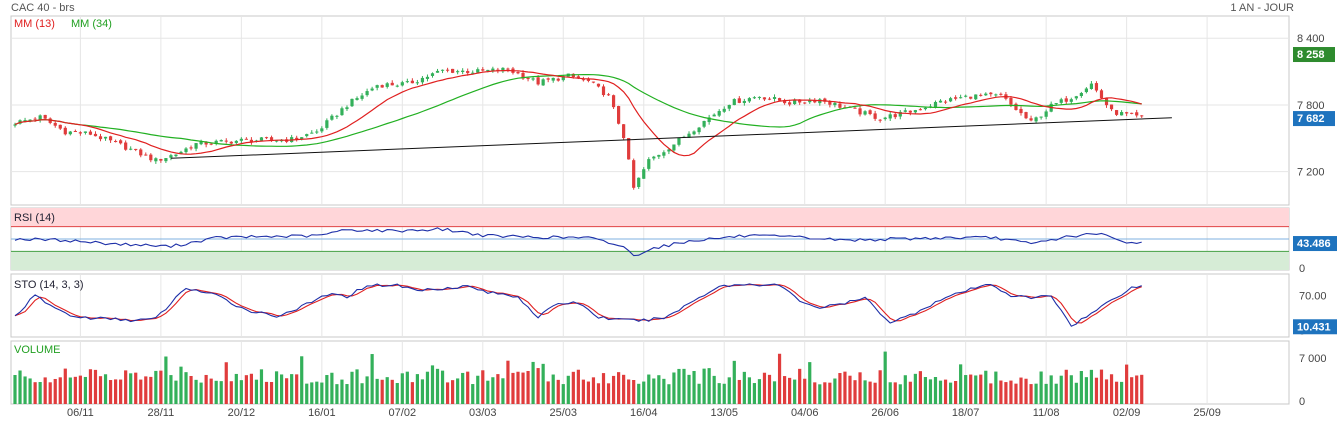 This screenshot has width=1339, height=424. Describe the element at coordinates (1314, 119) in the screenshot. I see `last-price-badge` at that location.